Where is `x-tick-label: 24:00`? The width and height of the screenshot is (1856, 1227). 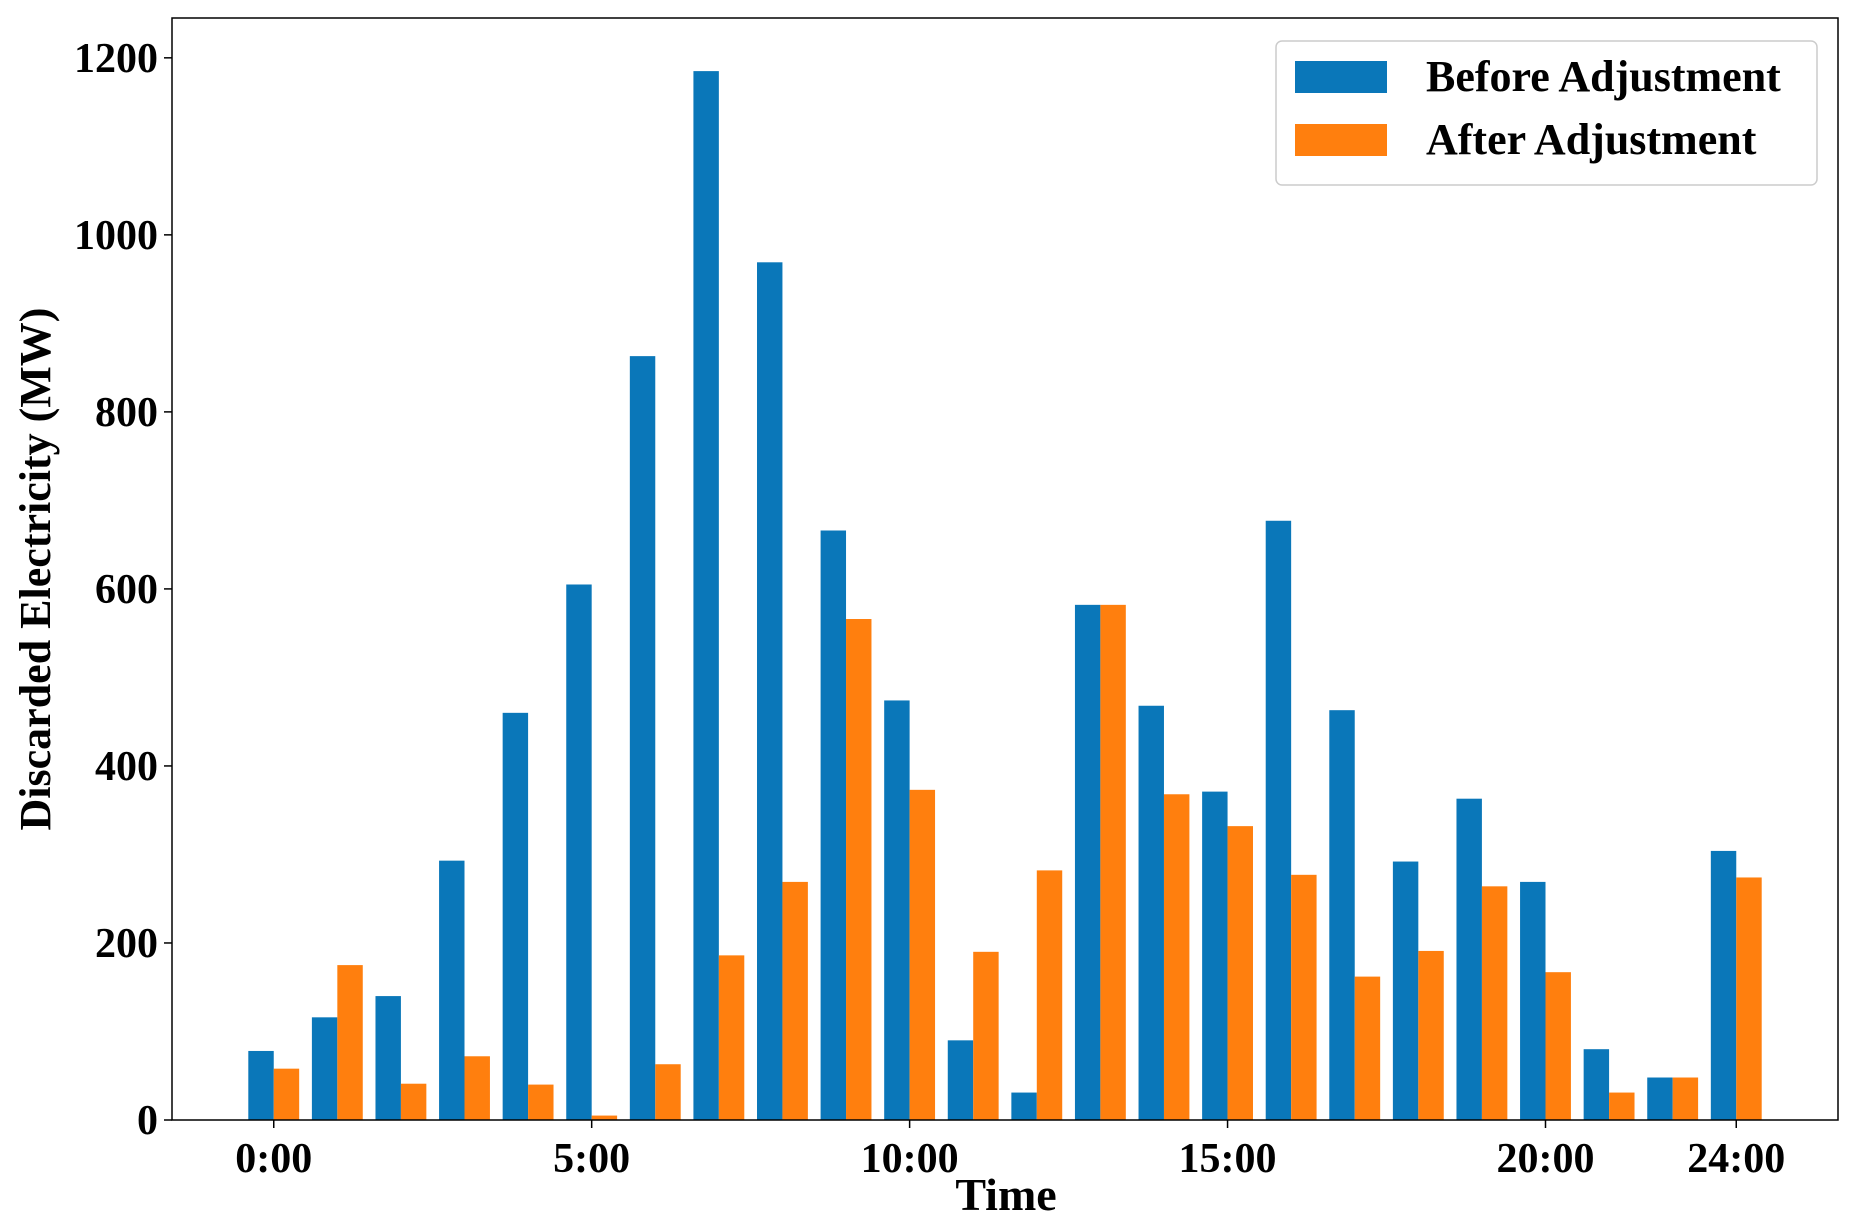
x-tick-label: 24:00 is located at coordinates (1736, 1159).